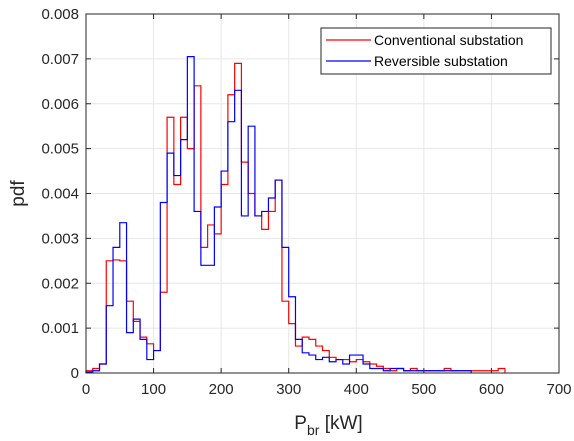  I want to click on y-tick-label: 0.008, so click(60, 14).